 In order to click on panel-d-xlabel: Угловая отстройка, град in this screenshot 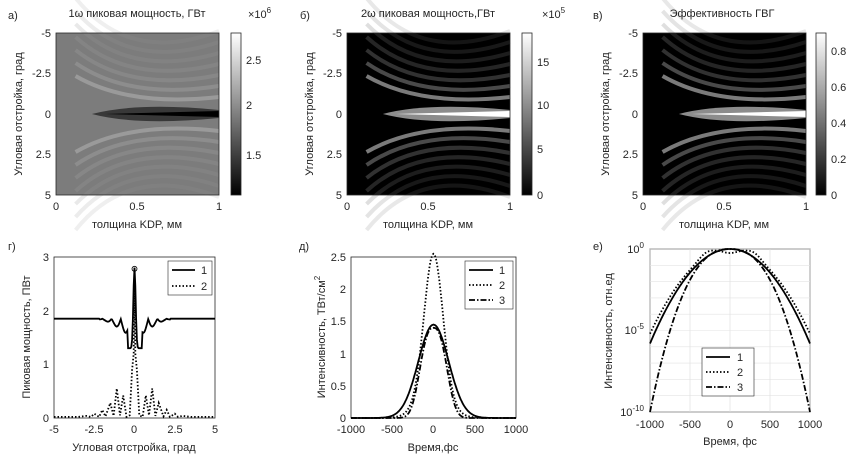, I will do `click(134, 448)`.